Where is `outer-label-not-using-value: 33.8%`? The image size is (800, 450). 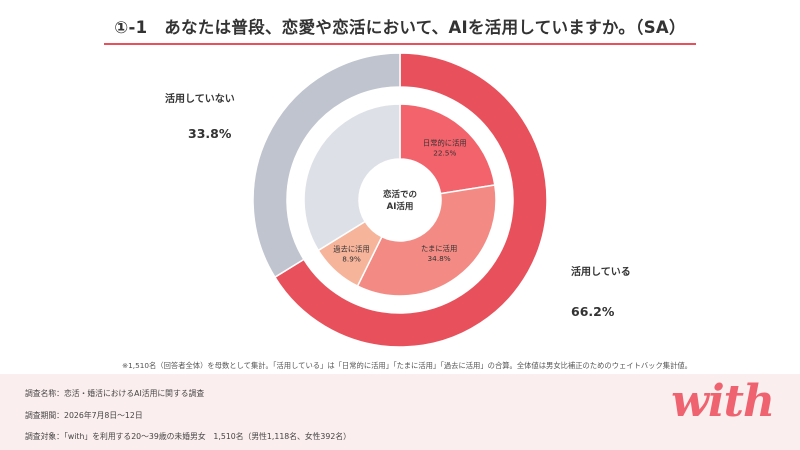
outer-label-not-using-value: 33.8% is located at coordinates (210, 133).